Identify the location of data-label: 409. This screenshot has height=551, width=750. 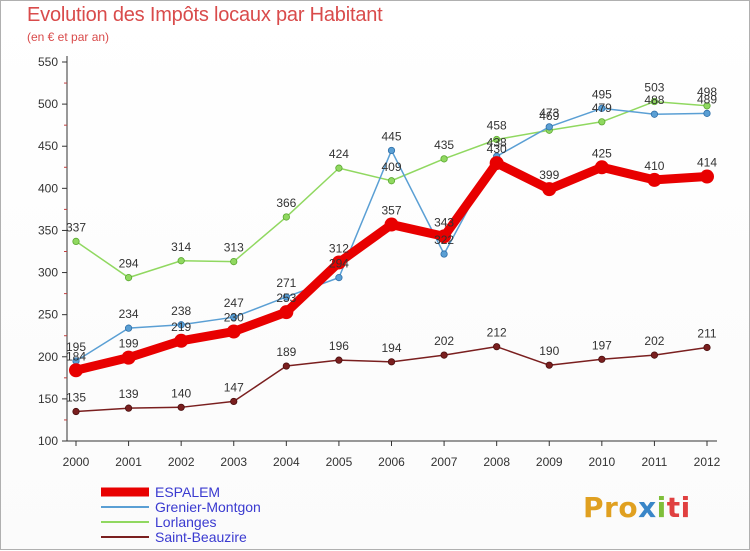
(391, 167).